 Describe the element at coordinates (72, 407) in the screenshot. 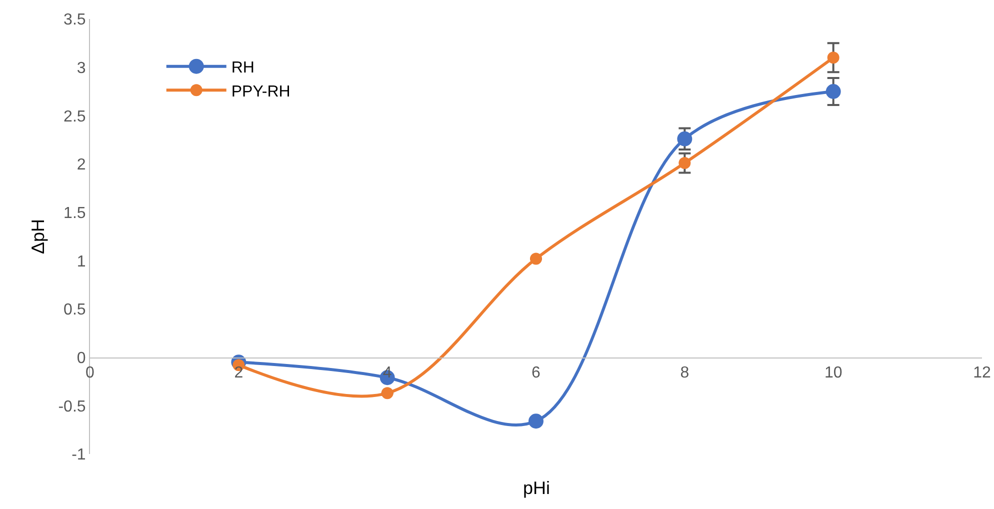

I see `y-tick-label: -0.5` at that location.